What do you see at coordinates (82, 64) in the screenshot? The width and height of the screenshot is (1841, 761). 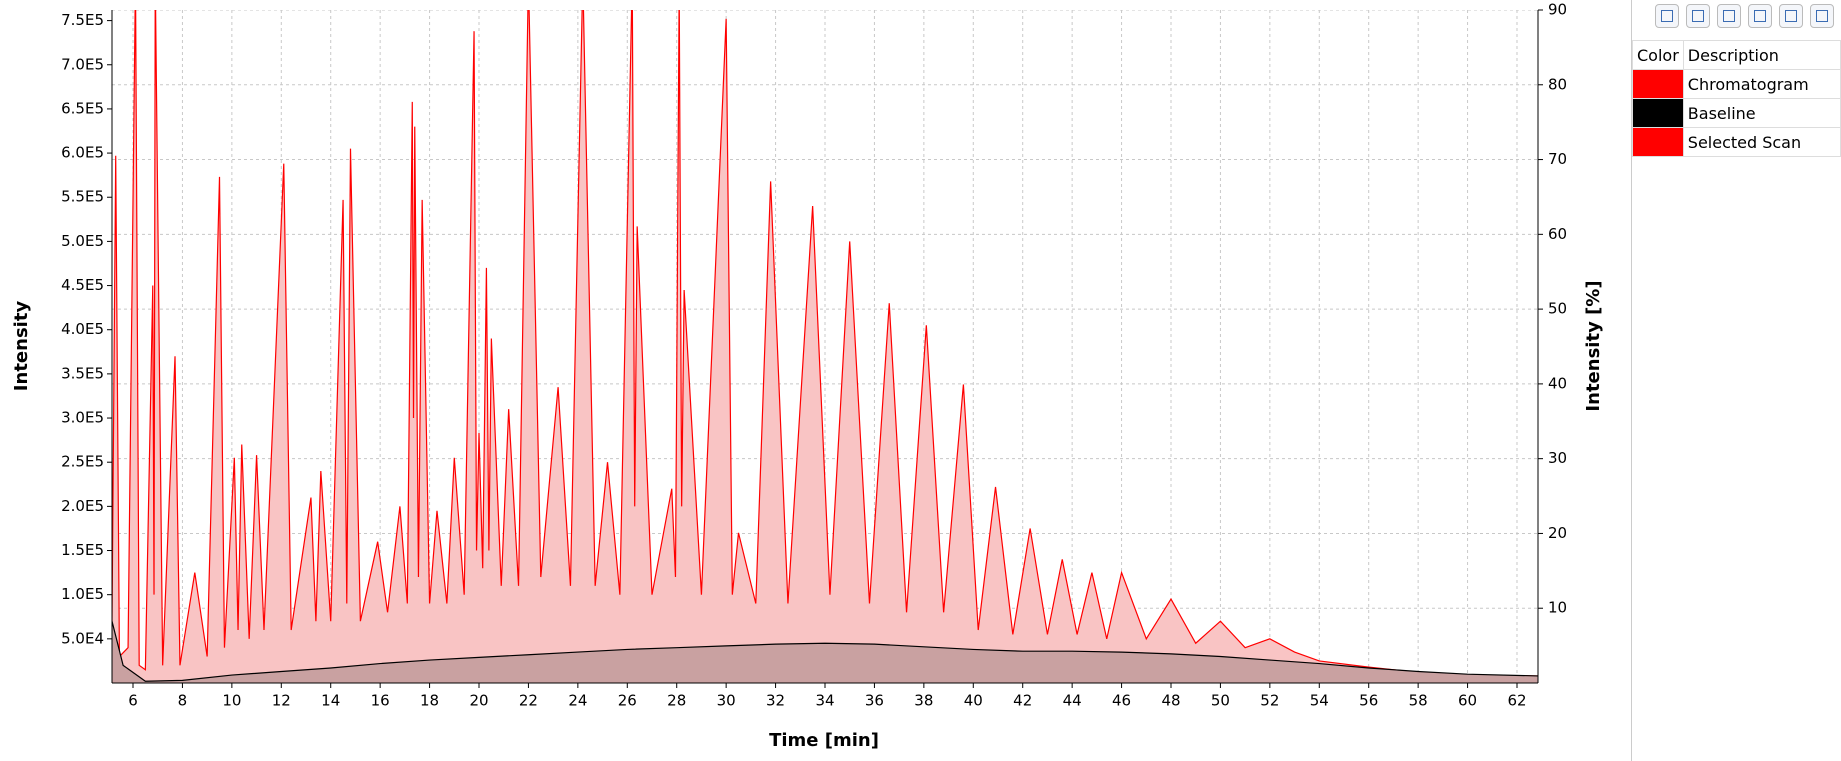 I see `y-tick-label: 7.0E5` at bounding box center [82, 64].